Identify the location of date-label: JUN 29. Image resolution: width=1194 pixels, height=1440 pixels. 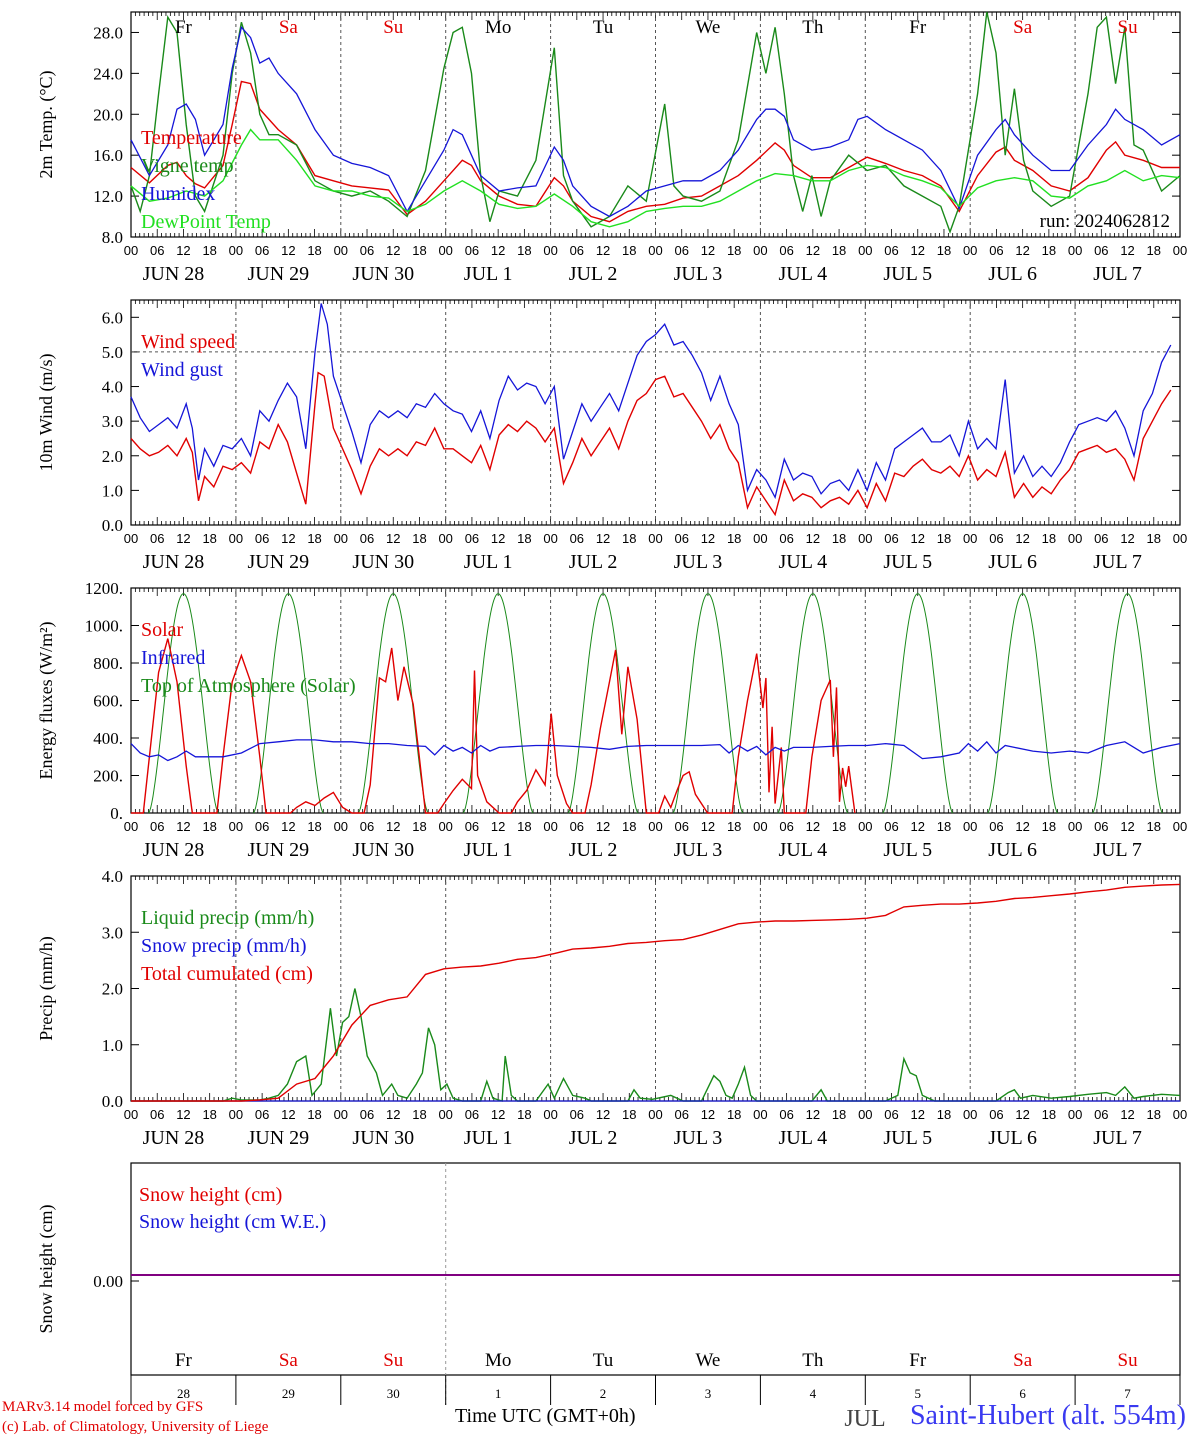
(279, 1138).